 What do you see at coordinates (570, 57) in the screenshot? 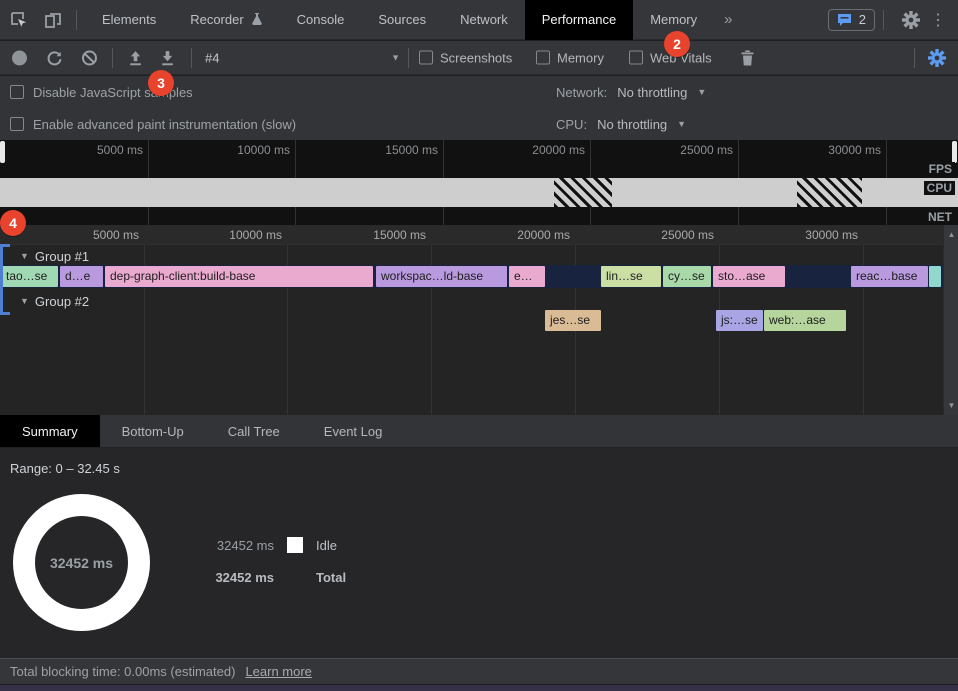
I see `memory-checkbox: Memory` at bounding box center [570, 57].